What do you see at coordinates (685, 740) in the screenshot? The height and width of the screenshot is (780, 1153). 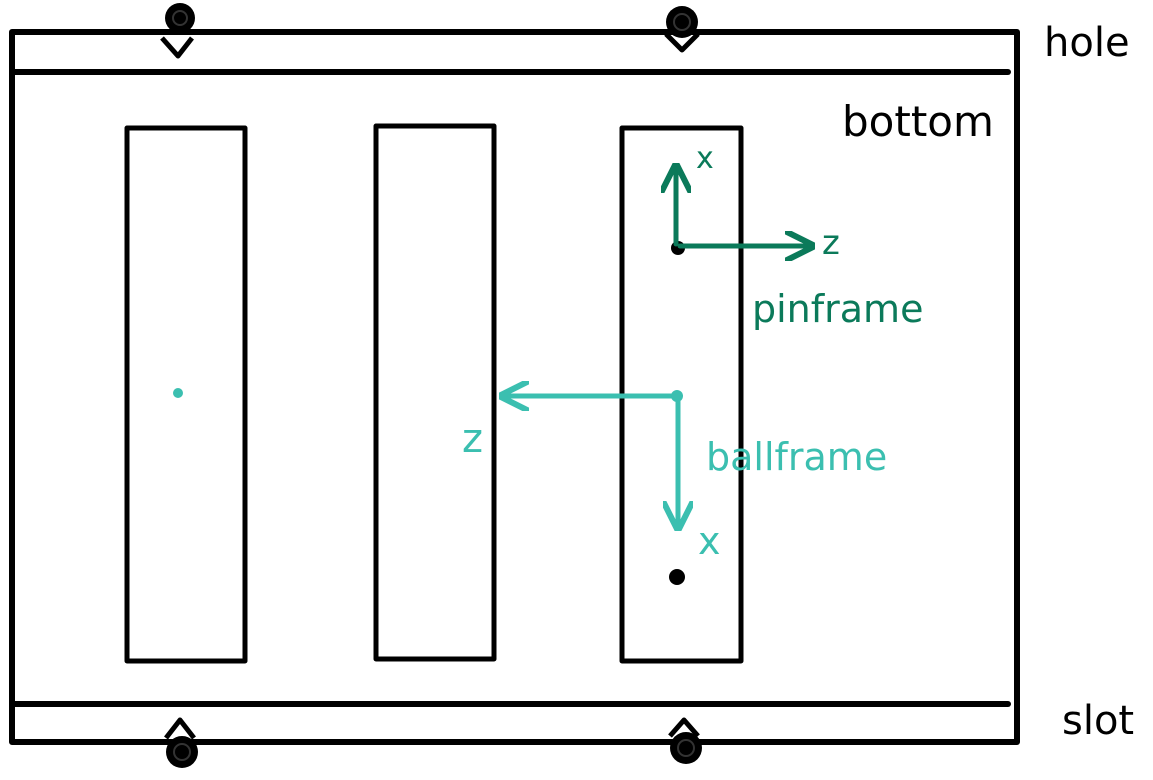 I see `slot-pin-right` at bounding box center [685, 740].